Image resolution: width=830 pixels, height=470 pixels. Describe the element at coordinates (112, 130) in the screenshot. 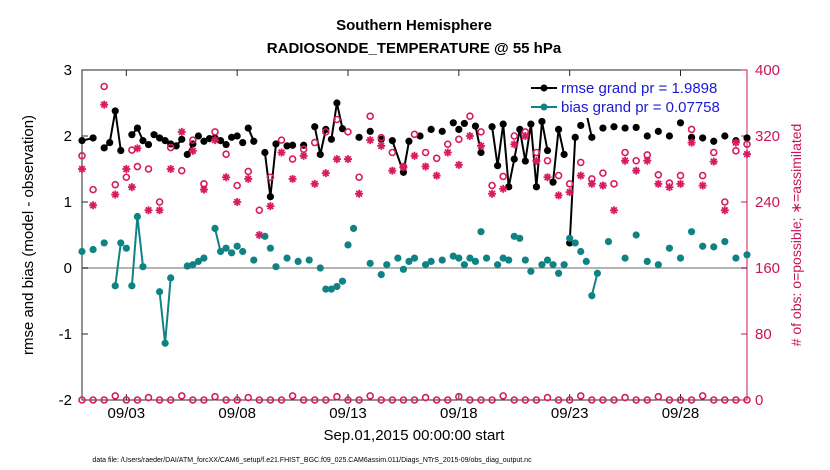

I see `rmse-line-segment` at that location.